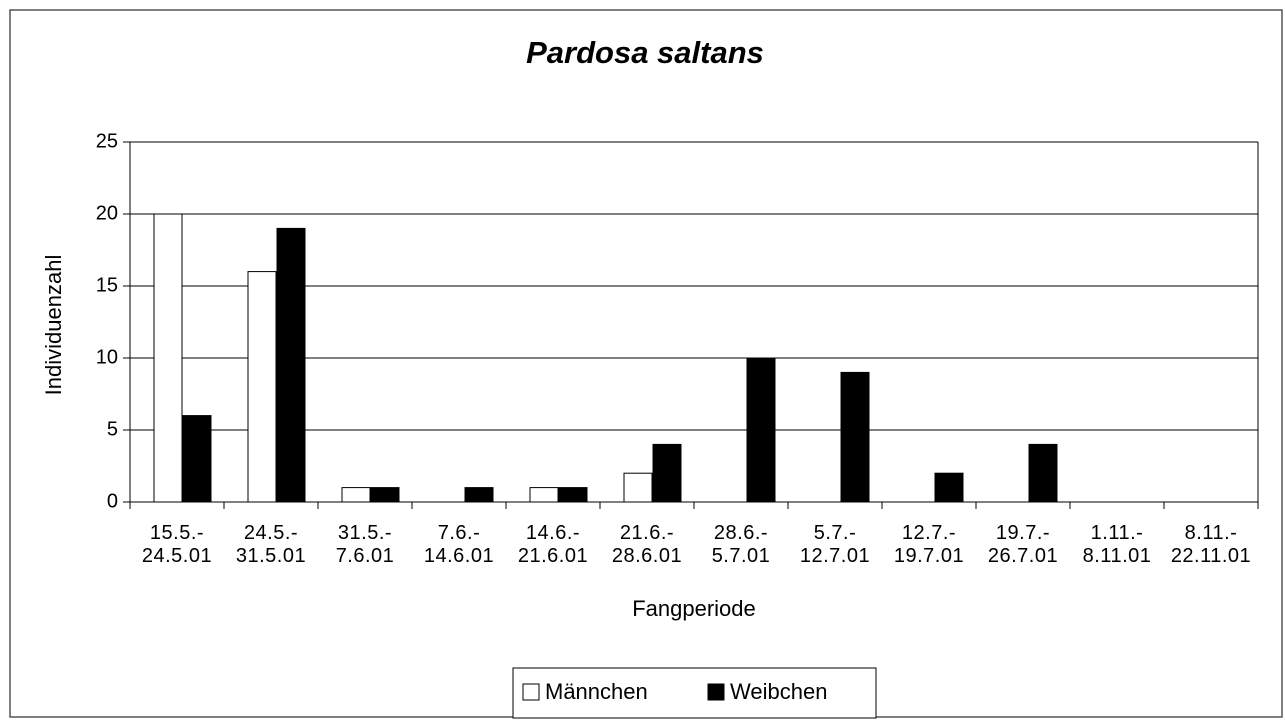  What do you see at coordinates (596, 691) in the screenshot?
I see `legend-label: Männchen` at bounding box center [596, 691].